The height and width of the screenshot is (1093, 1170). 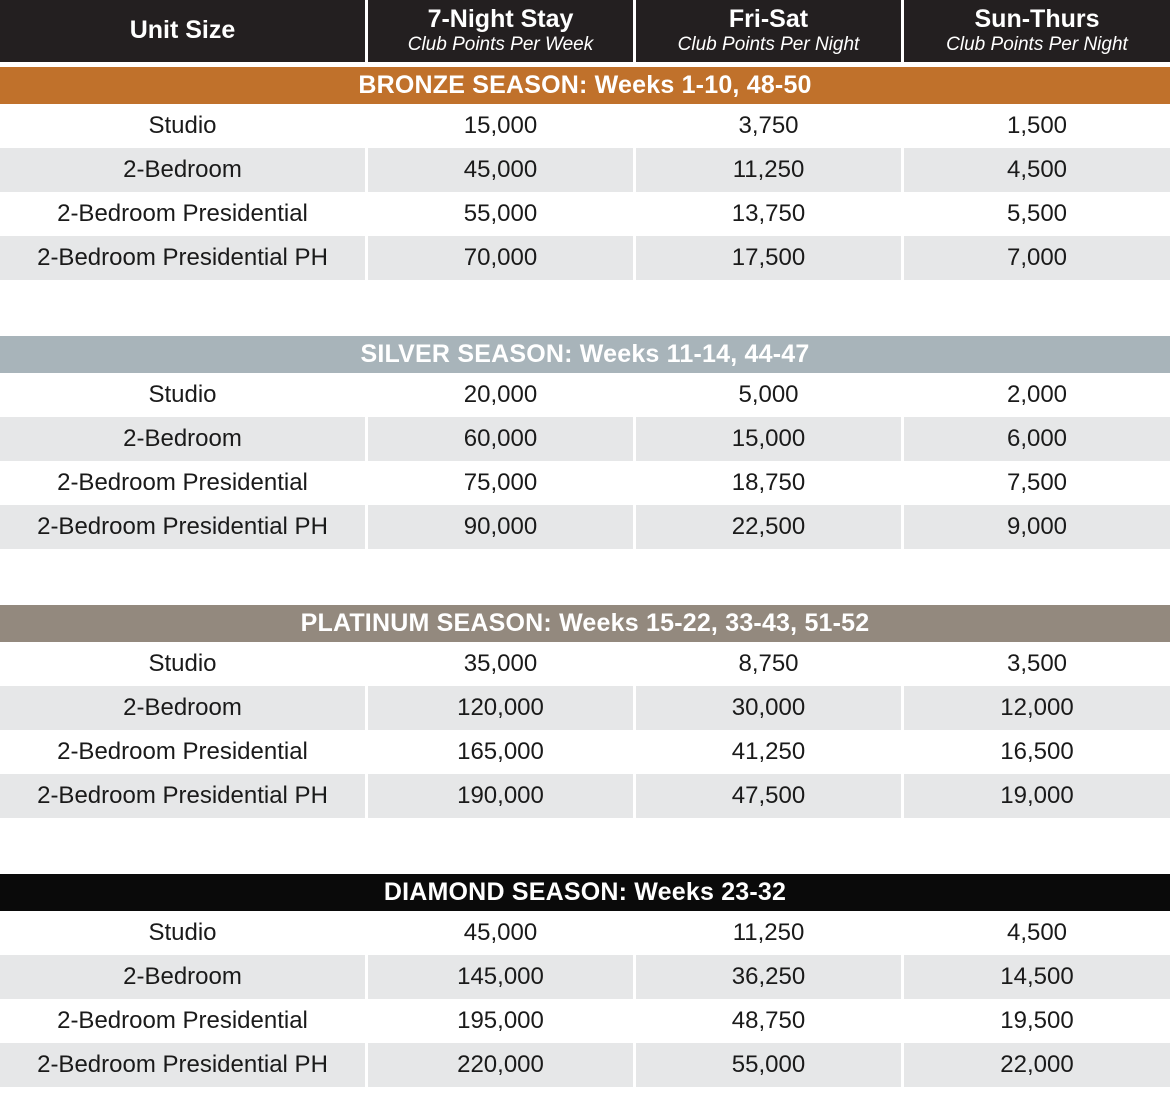 I want to click on table-row: Studio 35,000 8,750 3,500, so click(x=585, y=664).